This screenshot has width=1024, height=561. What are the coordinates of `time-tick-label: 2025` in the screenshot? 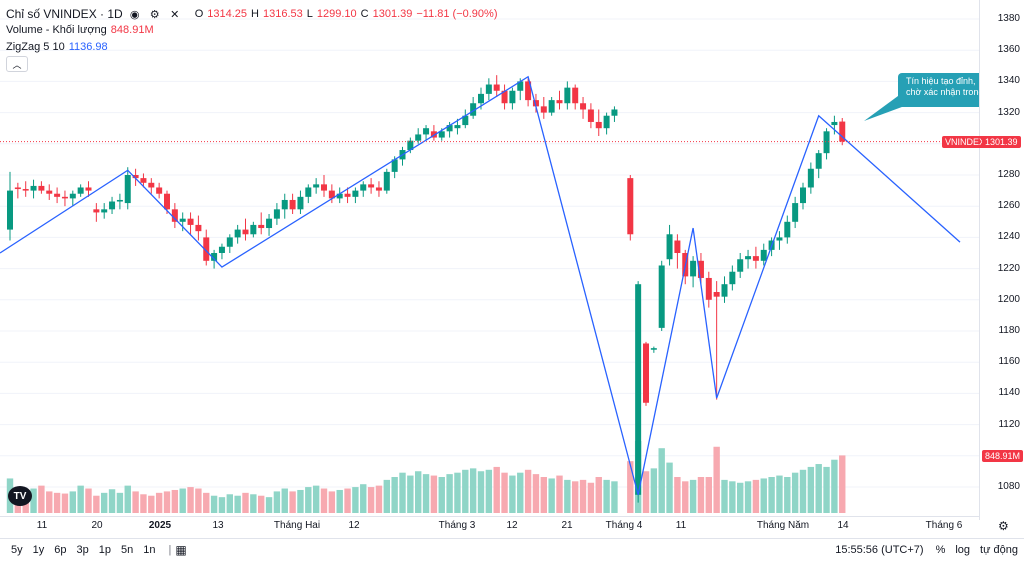 It's located at (160, 525).